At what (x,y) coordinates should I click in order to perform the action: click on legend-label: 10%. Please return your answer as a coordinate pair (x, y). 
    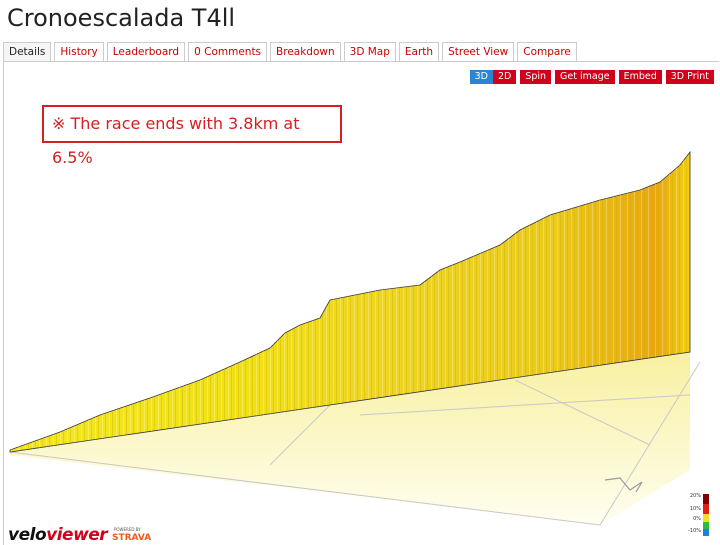
    Looking at the image, I should click on (695, 509).